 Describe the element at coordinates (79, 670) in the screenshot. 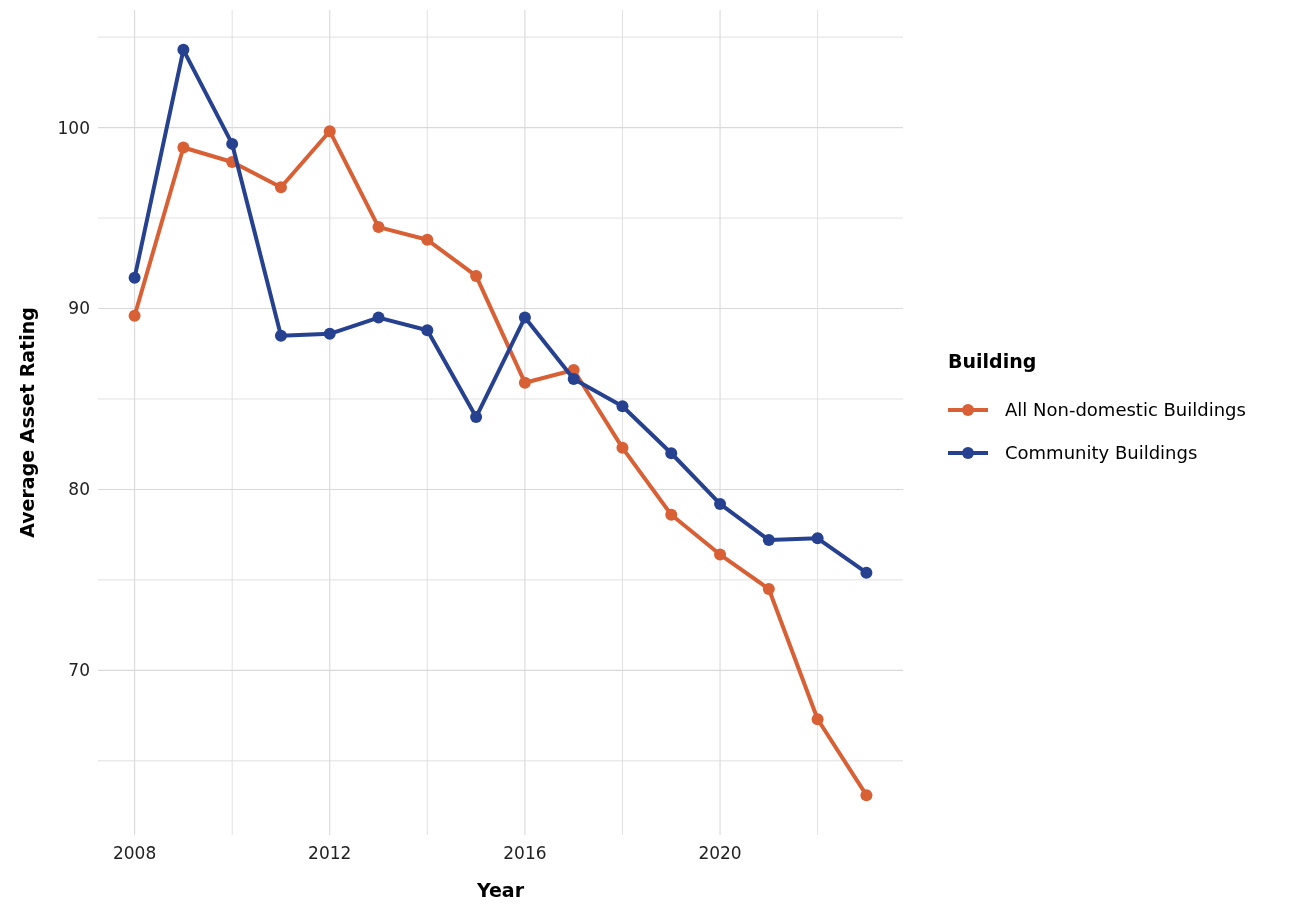

I see `y-tick-label: 70` at that location.